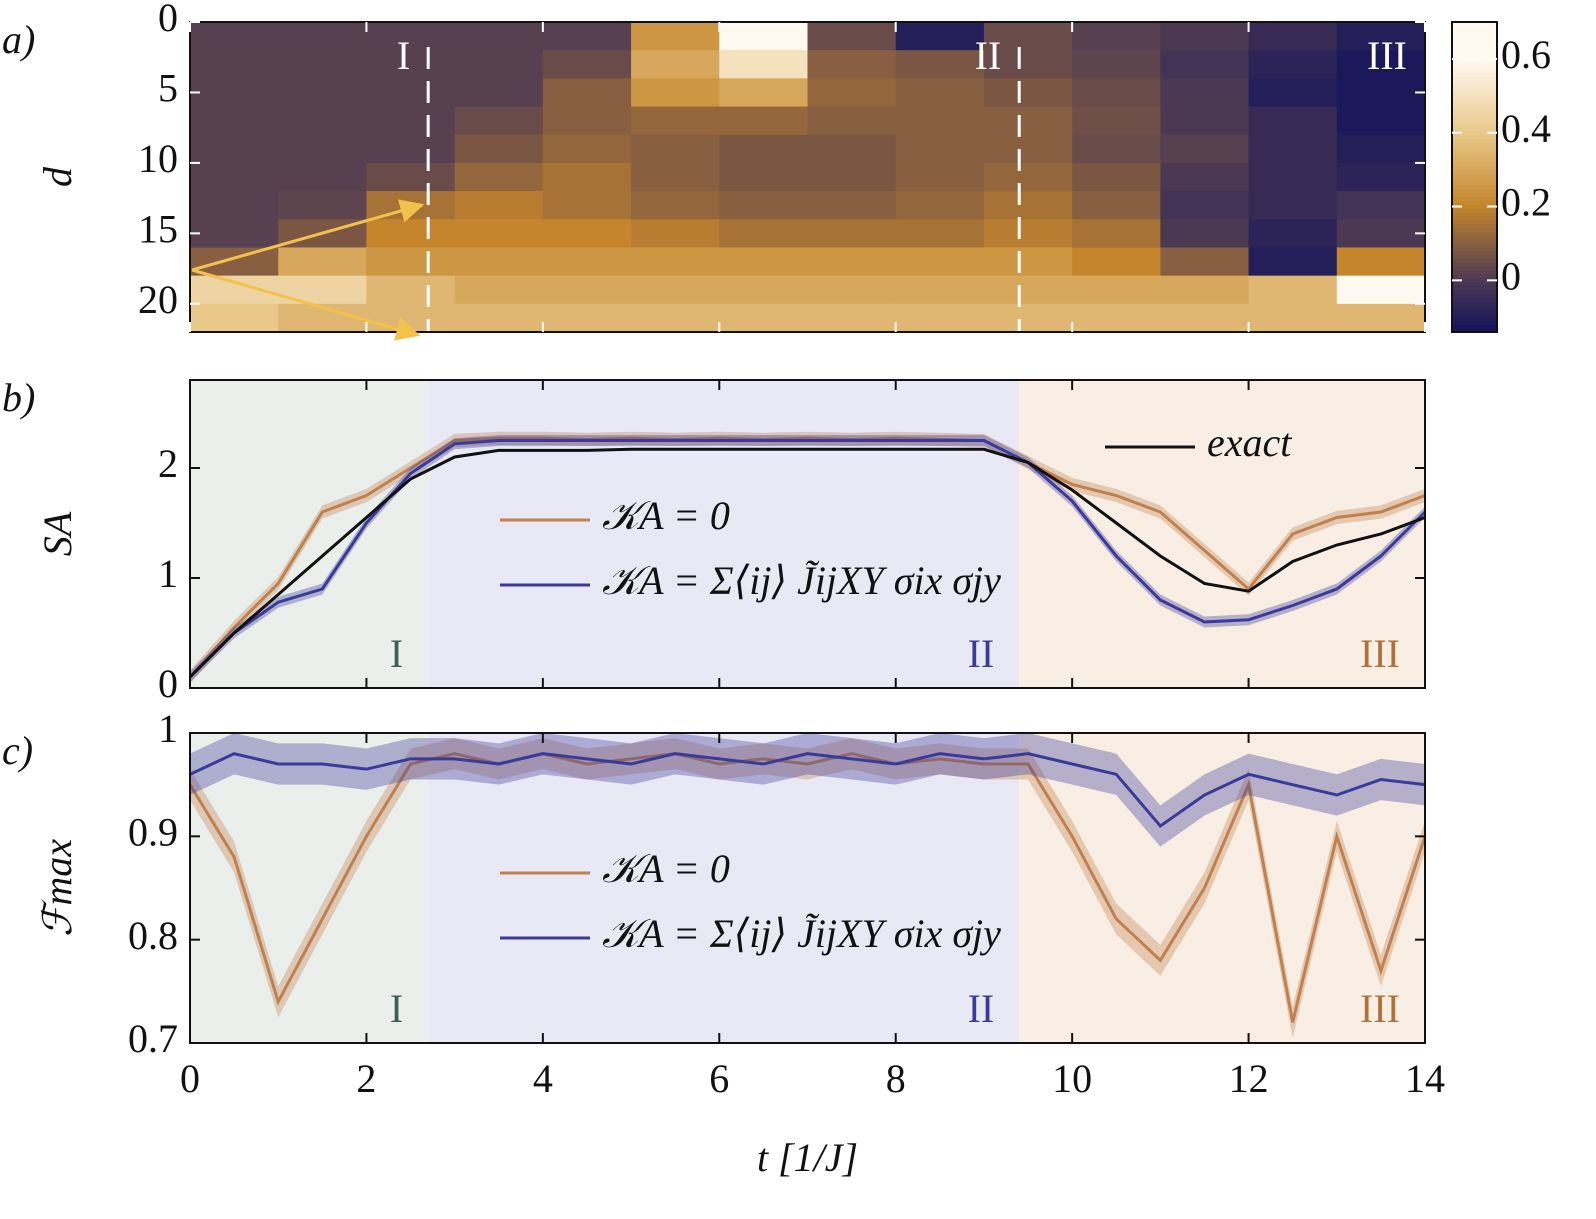 This screenshot has height=1219, width=1596. What do you see at coordinates (1425, 1078) in the screenshot?
I see `x-tick-label: 14` at bounding box center [1425, 1078].